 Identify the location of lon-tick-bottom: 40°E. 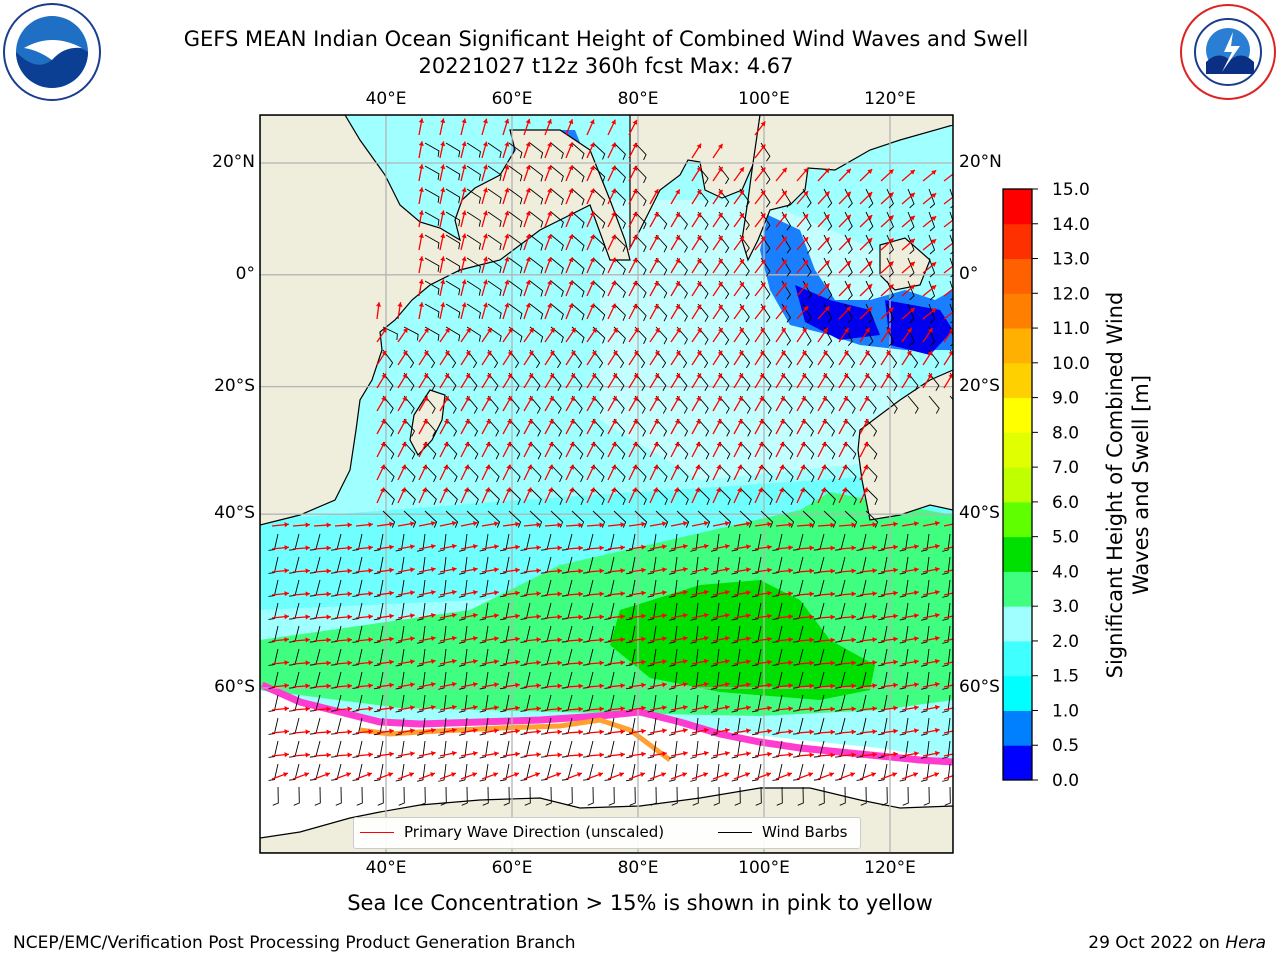
(386, 868).